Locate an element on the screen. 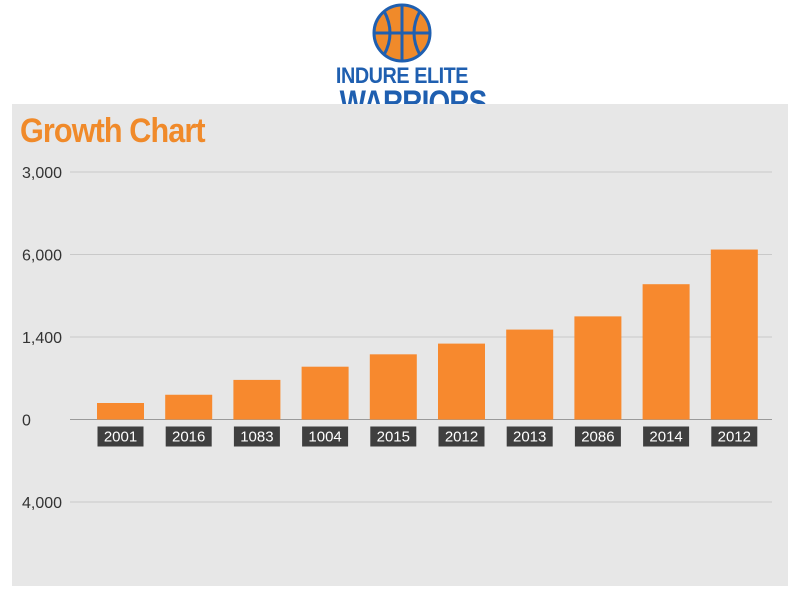  category-label: 2086 is located at coordinates (597, 437).